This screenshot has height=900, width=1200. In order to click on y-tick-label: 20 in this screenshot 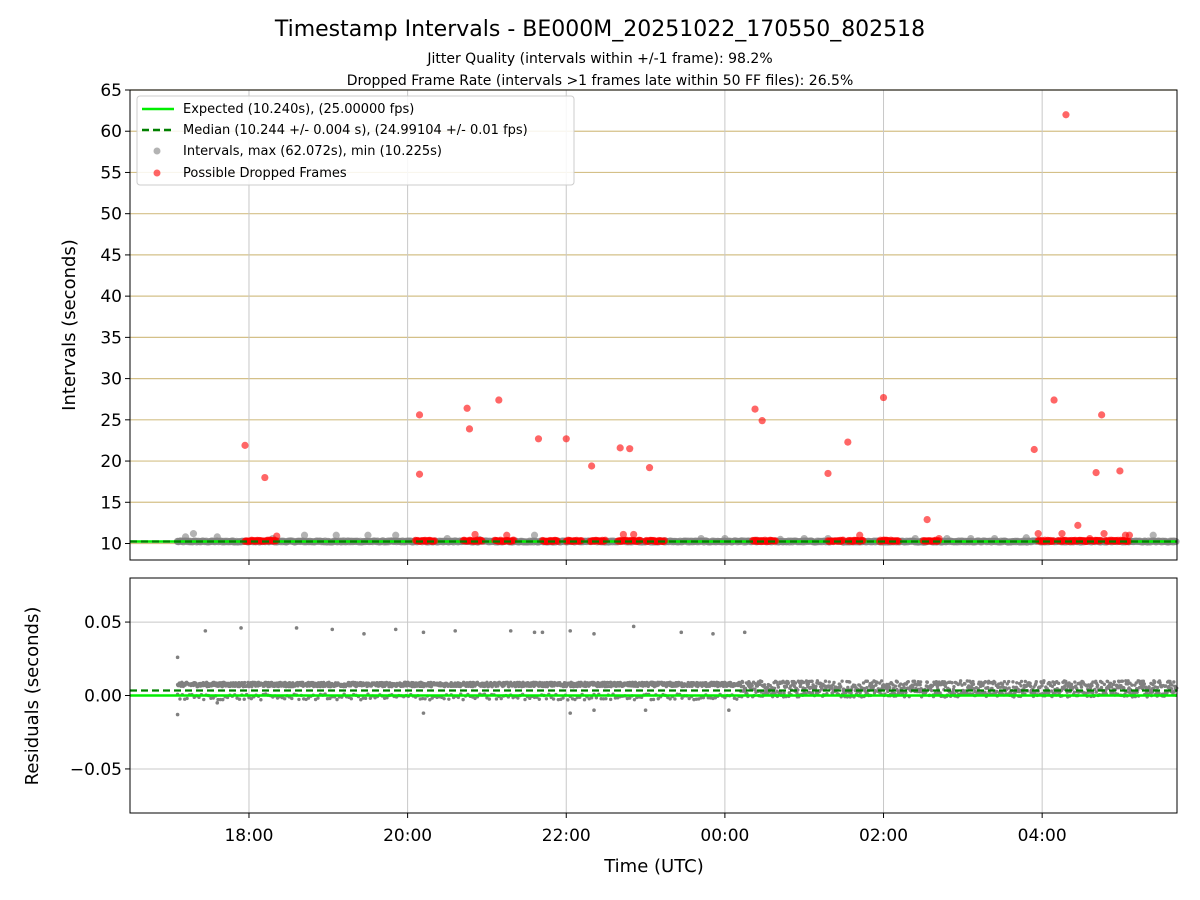, I will do `click(111, 462)`.